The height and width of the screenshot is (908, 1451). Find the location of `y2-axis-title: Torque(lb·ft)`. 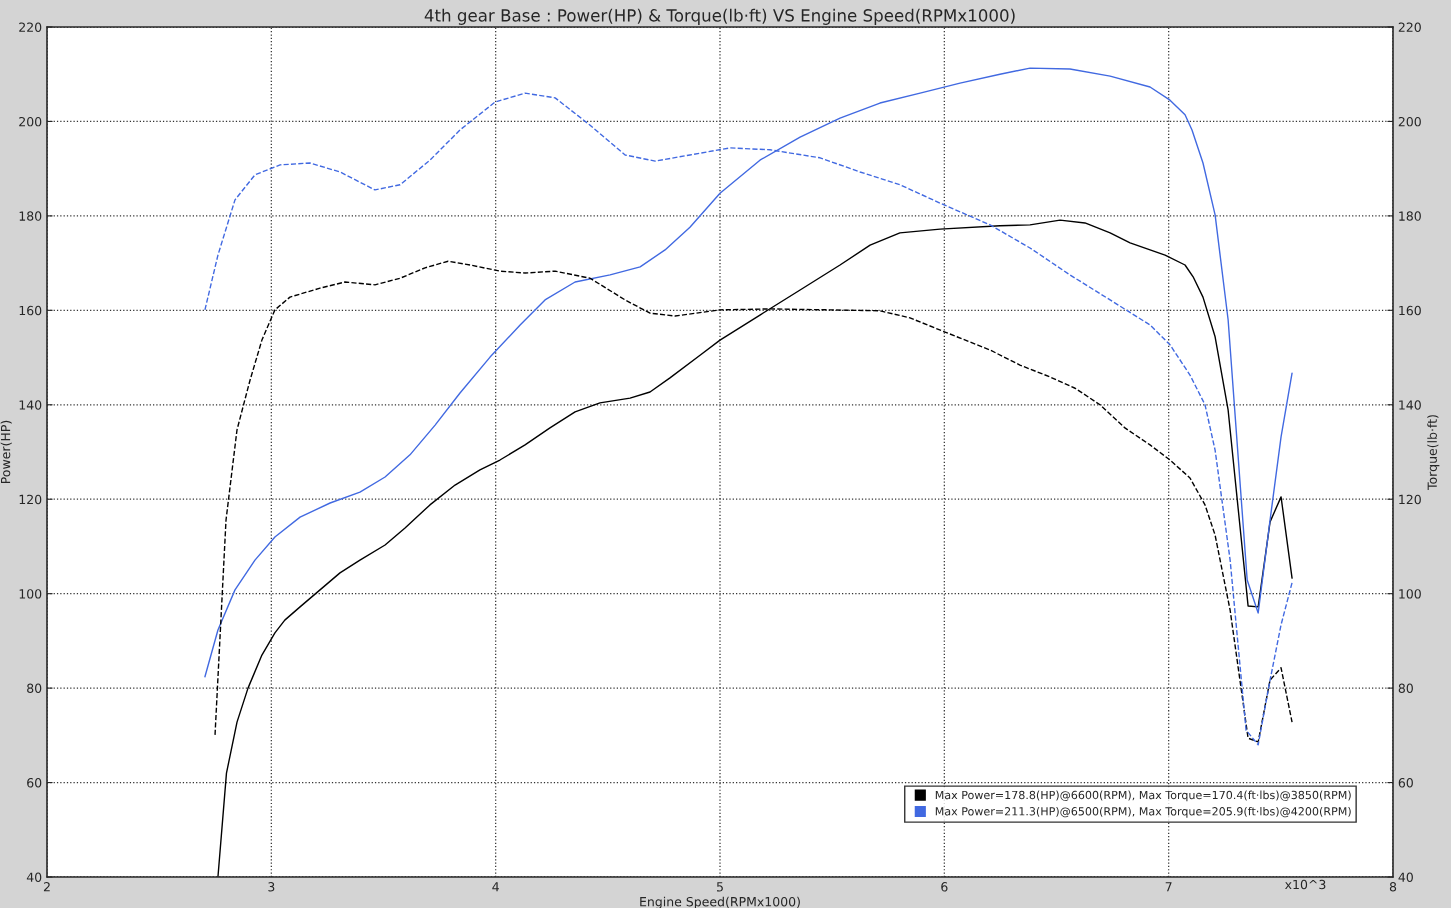

y2-axis-title: Torque(lb·ft) is located at coordinates (1433, 452).